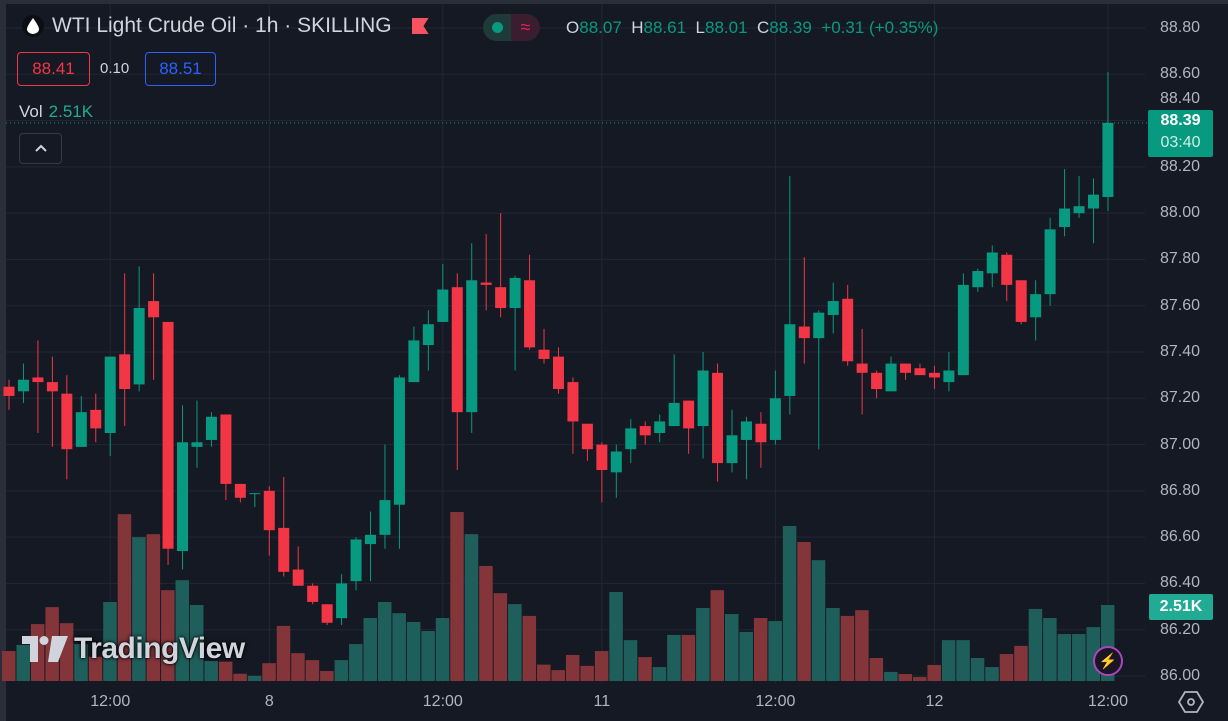 The height and width of the screenshot is (721, 1228). Describe the element at coordinates (1180, 120) in the screenshot. I see `last-price-value: 88.39` at that location.